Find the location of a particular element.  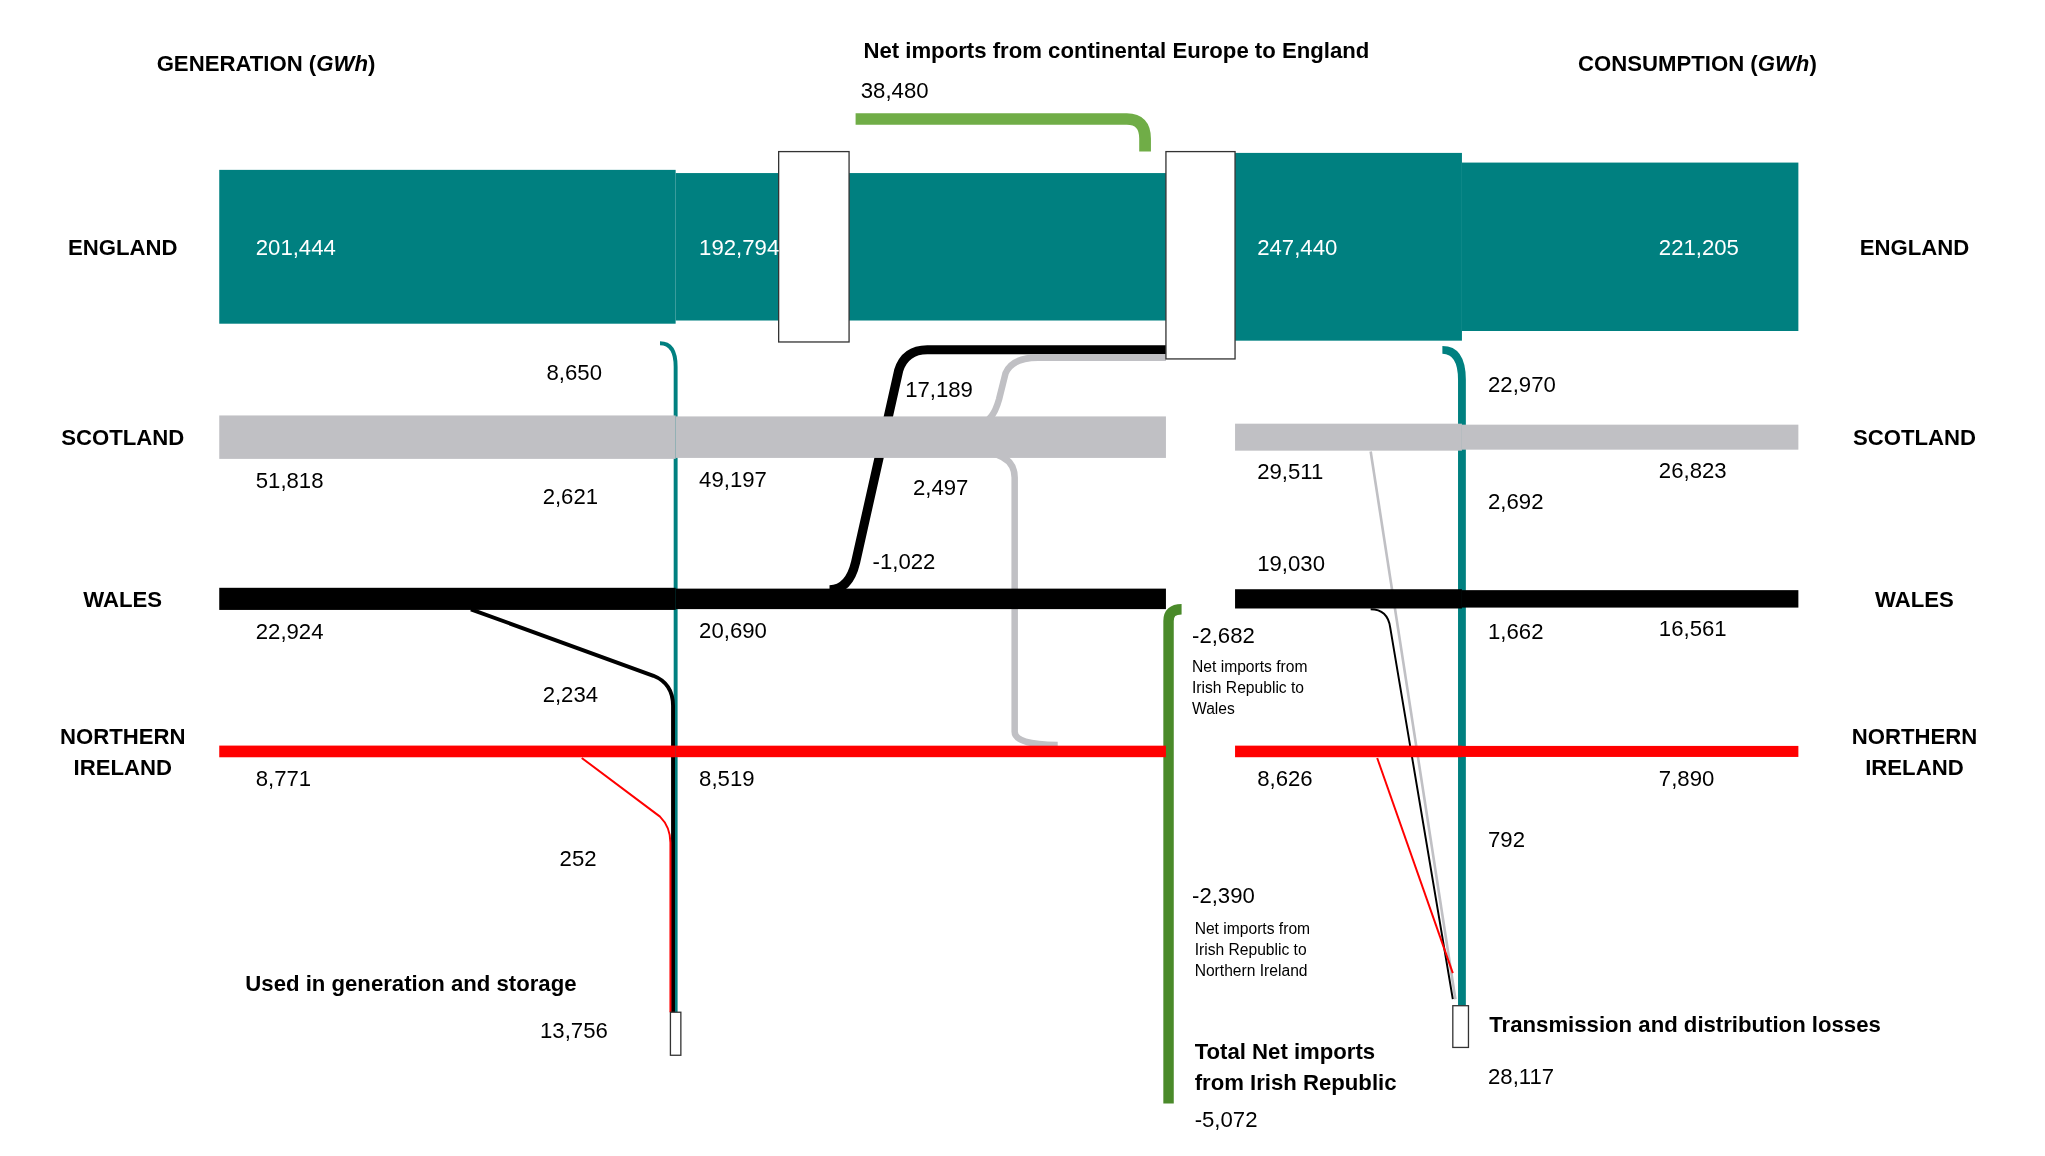

text: GENERATION (GWh) is located at coordinates (266, 63).